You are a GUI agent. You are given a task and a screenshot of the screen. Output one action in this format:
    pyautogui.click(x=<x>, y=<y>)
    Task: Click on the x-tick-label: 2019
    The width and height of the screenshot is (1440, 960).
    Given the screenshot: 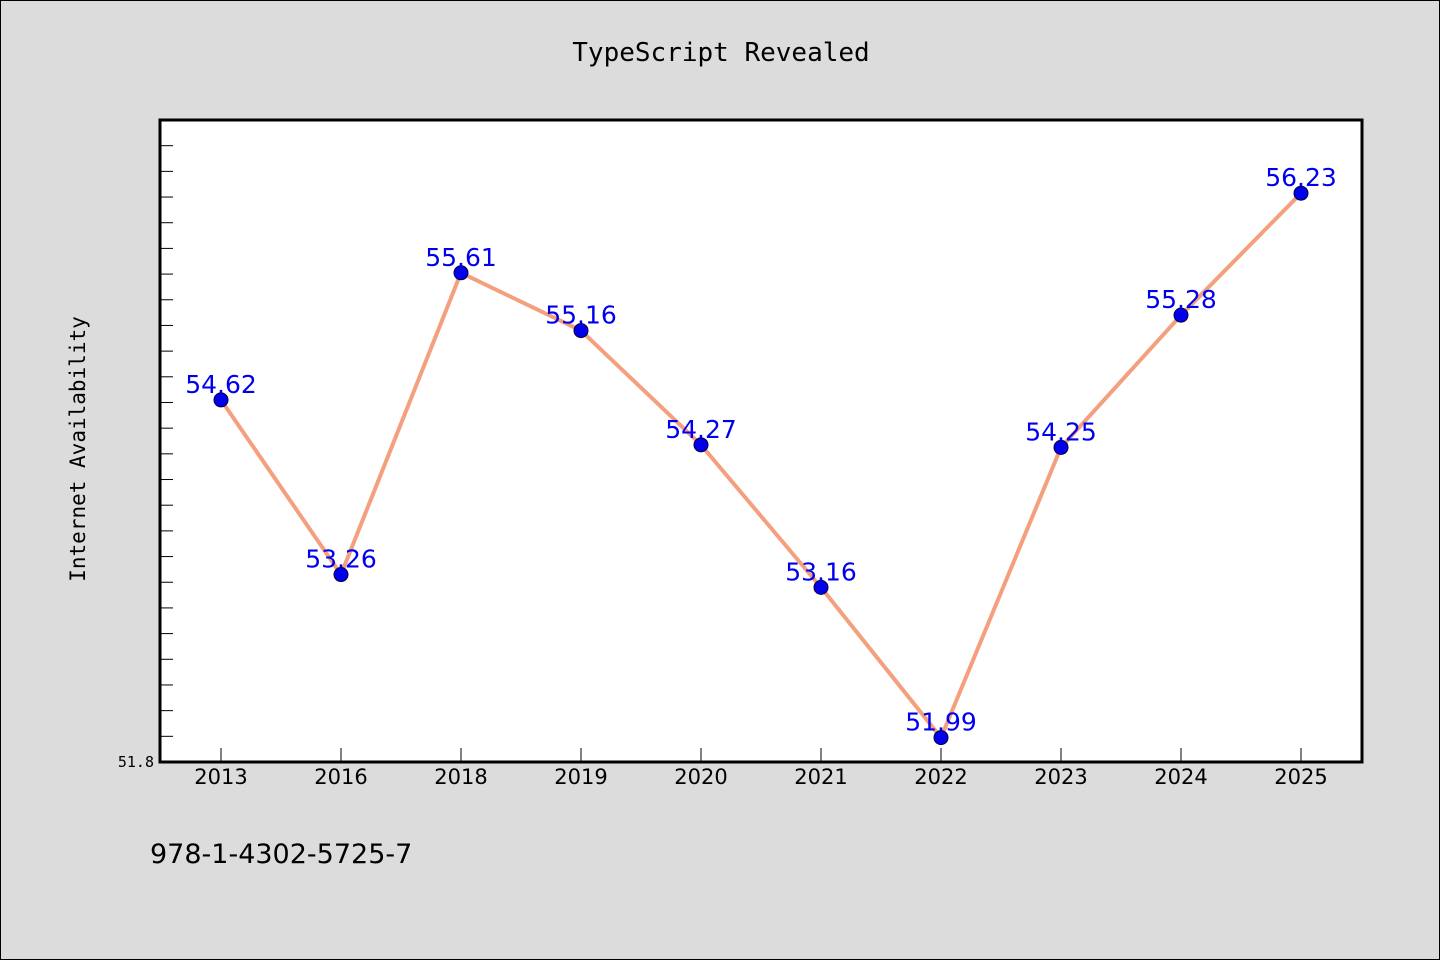 What is the action you would take?
    pyautogui.click(x=580, y=777)
    